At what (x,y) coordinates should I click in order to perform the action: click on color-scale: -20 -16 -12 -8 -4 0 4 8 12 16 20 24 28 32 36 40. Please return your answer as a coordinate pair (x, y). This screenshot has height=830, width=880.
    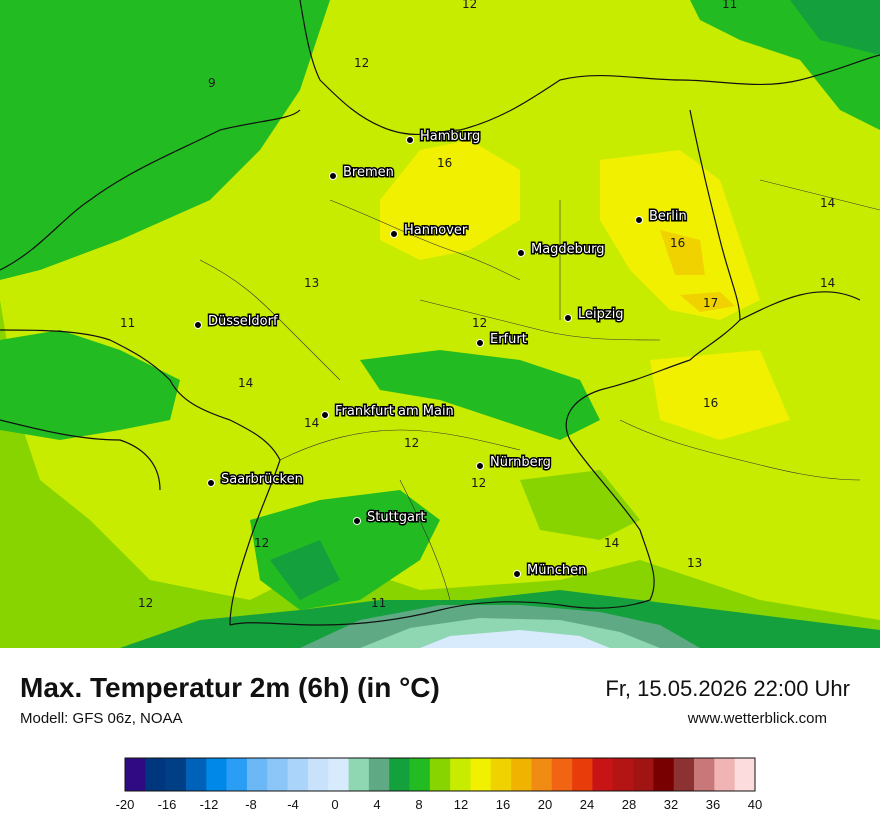
    Looking at the image, I should click on (439, 784).